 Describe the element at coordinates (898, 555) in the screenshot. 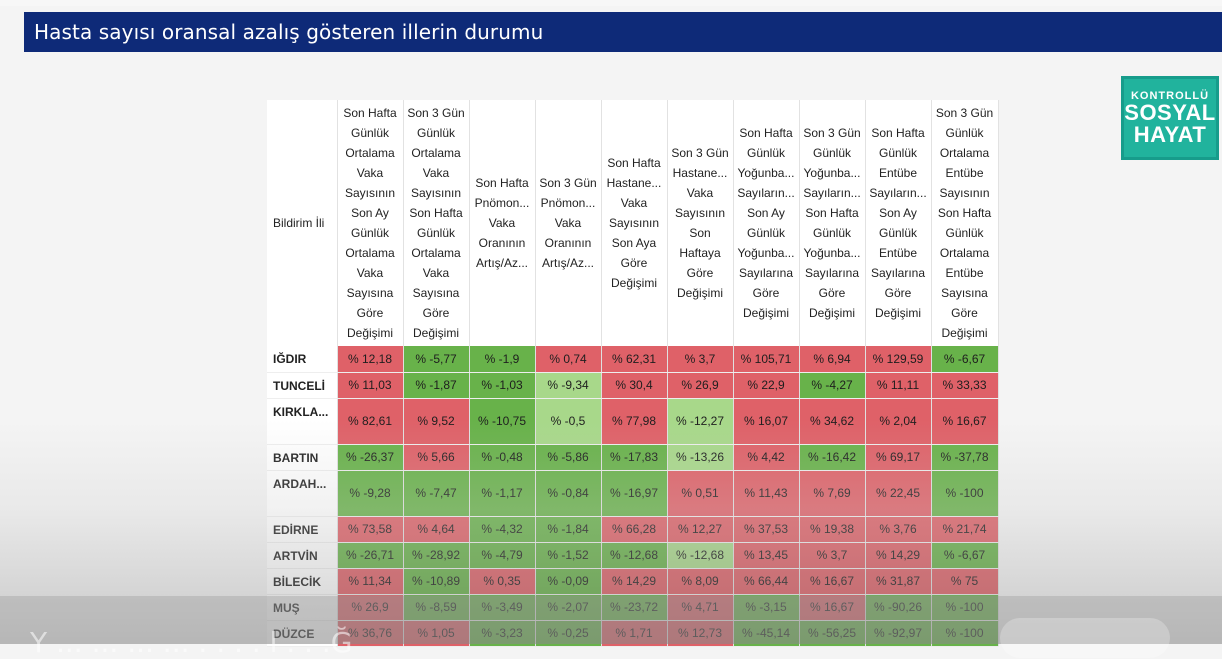

I see `value-cell: % 14,29` at that location.